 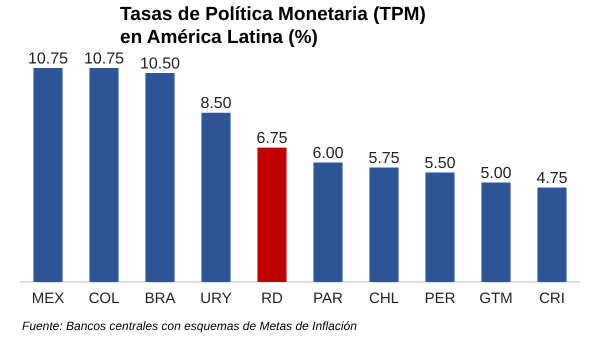 I want to click on x-tick-label: CRI, so click(x=552, y=299).